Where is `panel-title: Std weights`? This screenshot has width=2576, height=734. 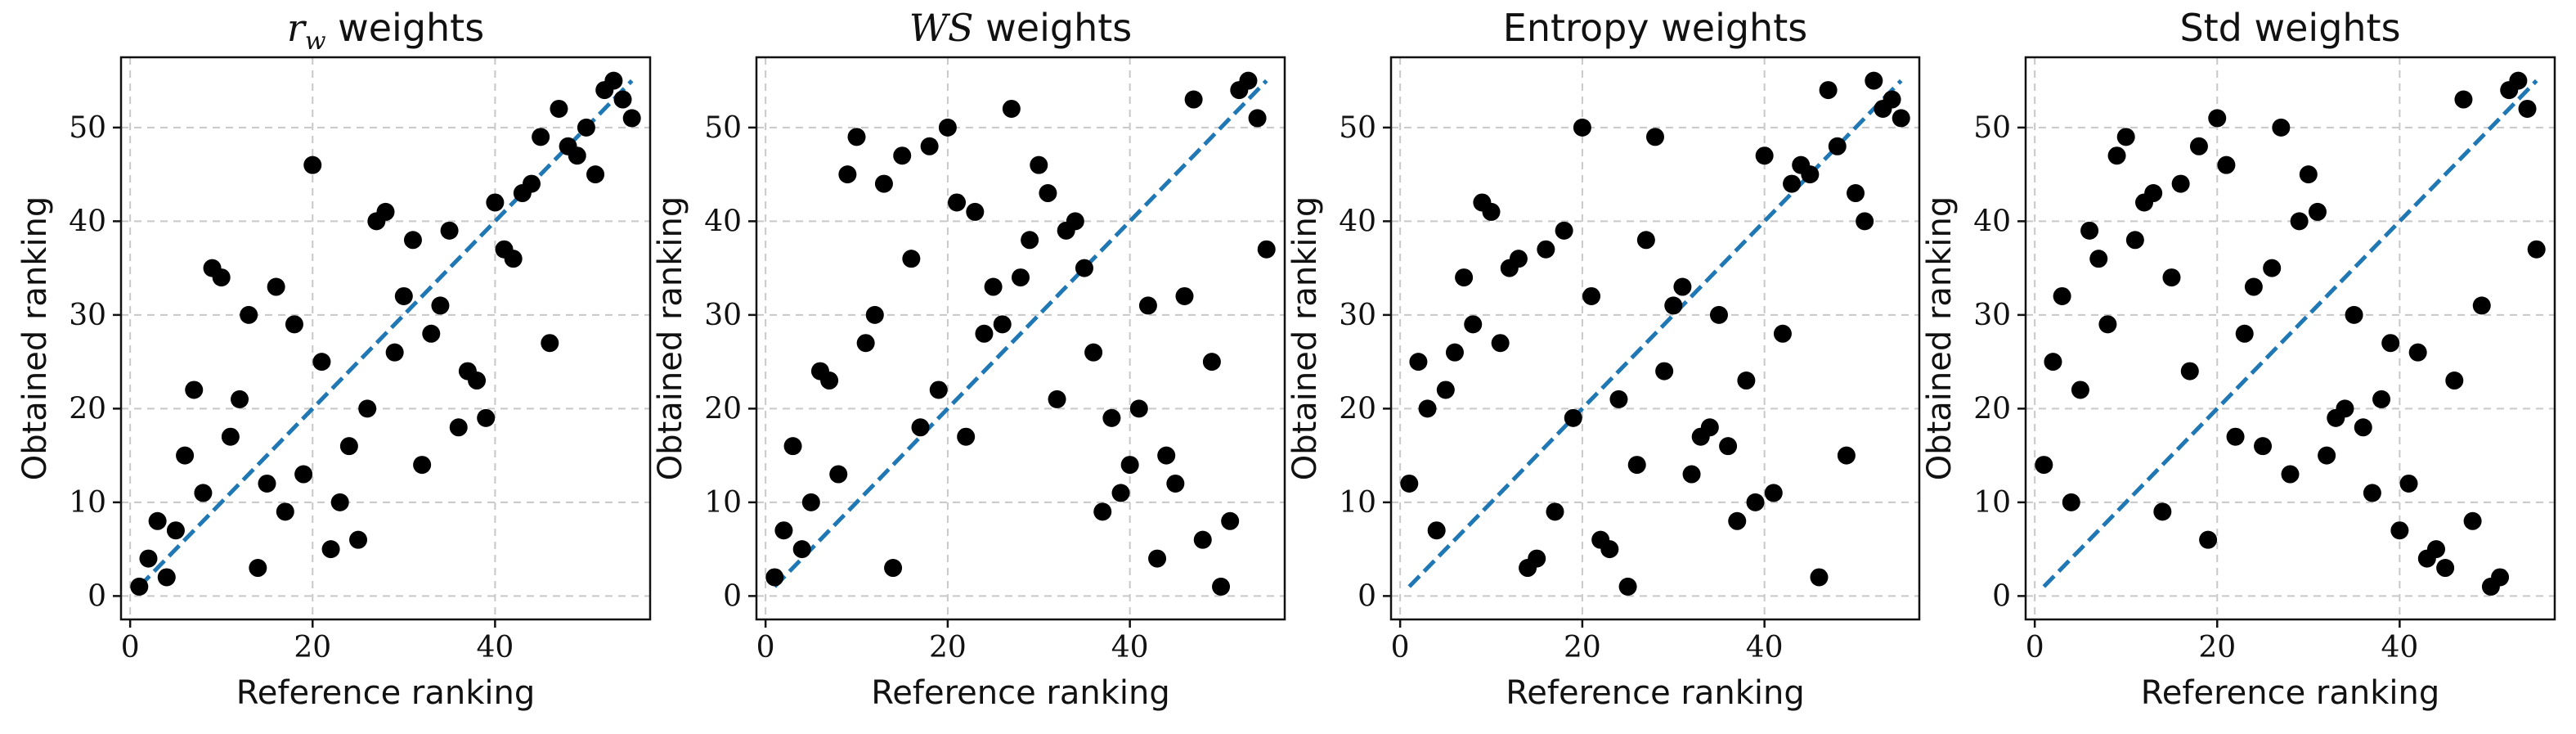
panel-title: Std weights is located at coordinates (2289, 28).